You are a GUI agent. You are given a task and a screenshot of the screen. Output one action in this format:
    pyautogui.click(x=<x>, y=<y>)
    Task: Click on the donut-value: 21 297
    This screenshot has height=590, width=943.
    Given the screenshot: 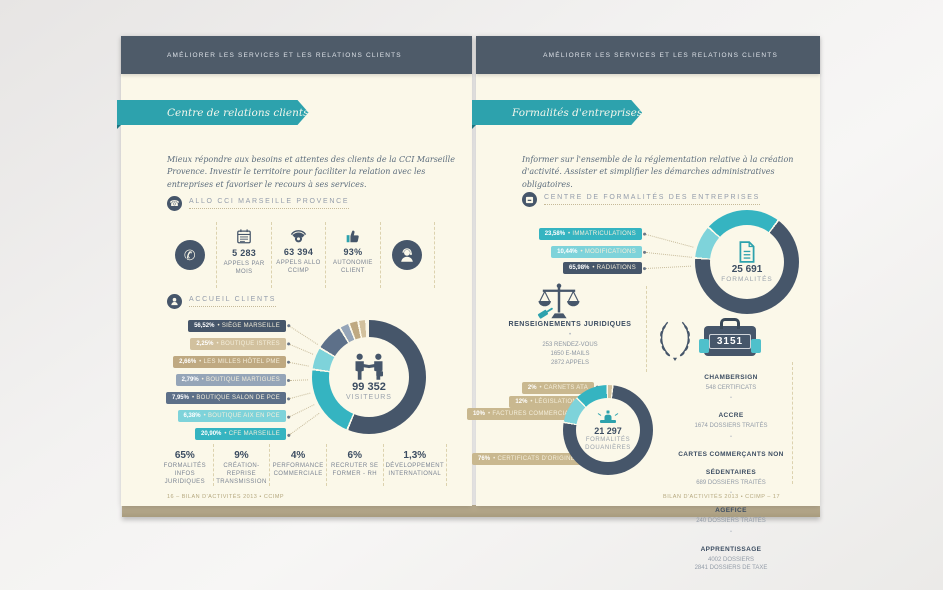 What is the action you would take?
    pyautogui.click(x=608, y=430)
    